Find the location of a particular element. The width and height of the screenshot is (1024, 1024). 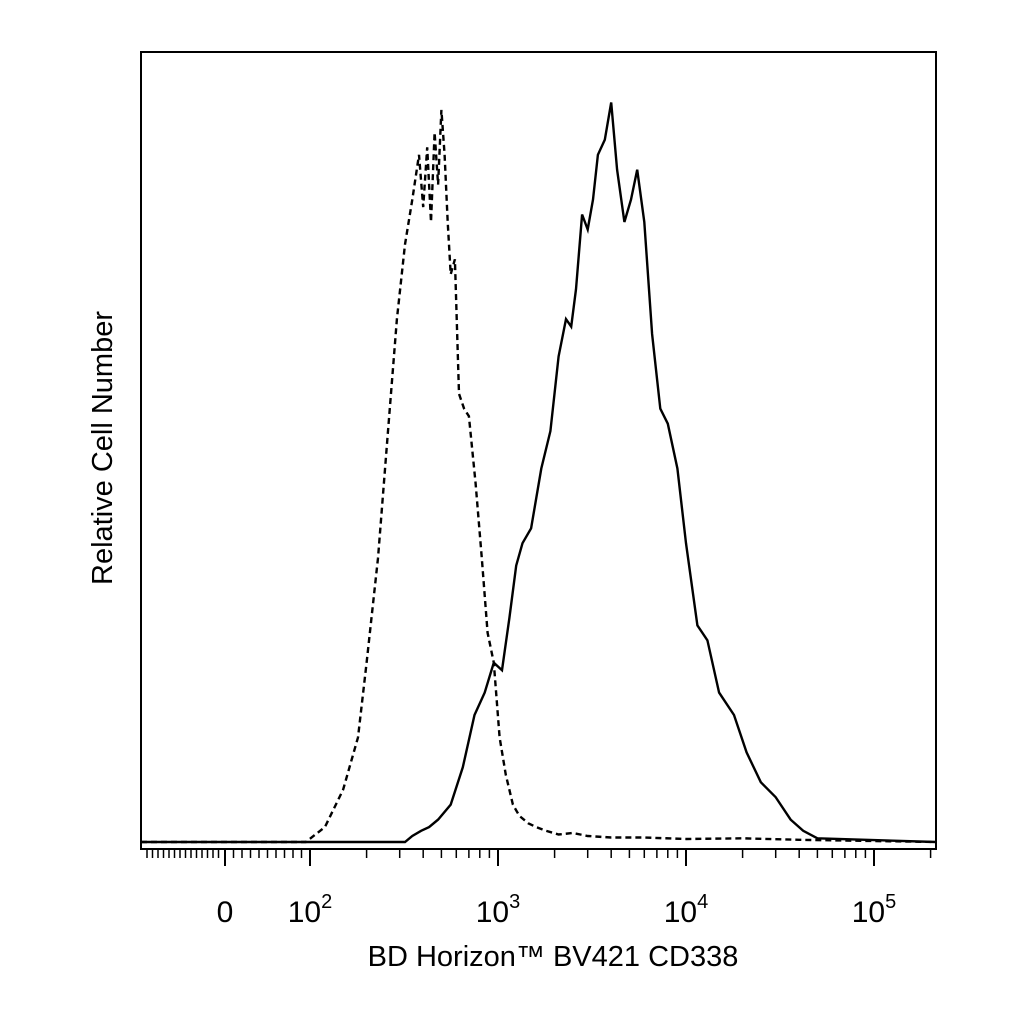

x-axis-minor-ticks is located at coordinates (539, 853).